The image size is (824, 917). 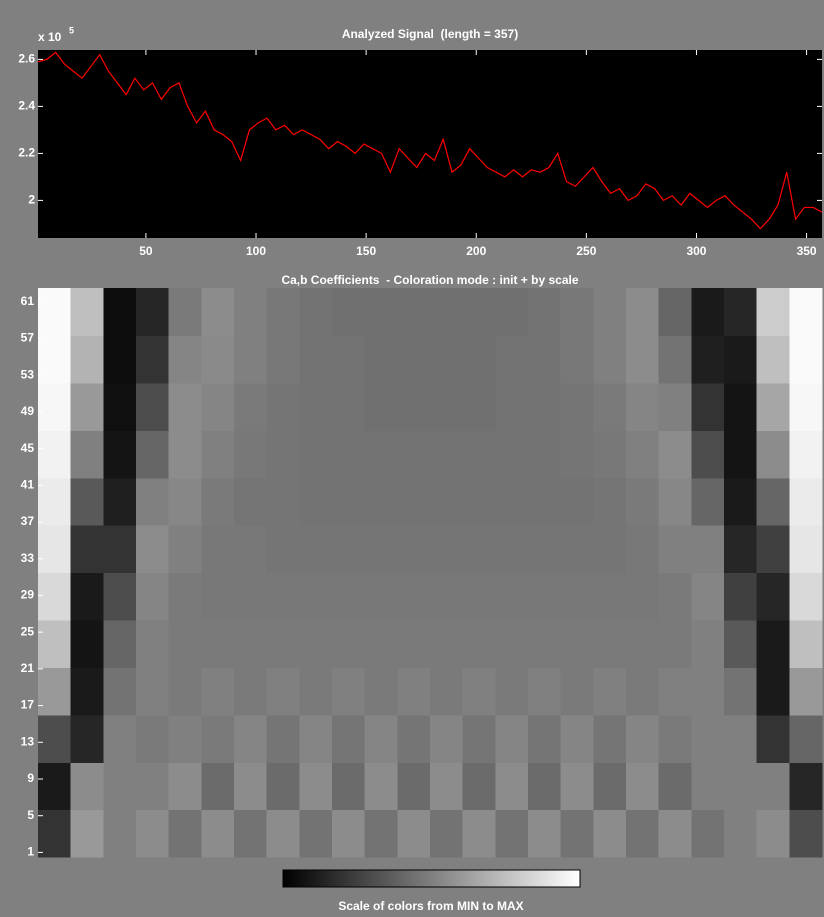 I want to click on y-tick-label: 17, so click(x=28, y=705).